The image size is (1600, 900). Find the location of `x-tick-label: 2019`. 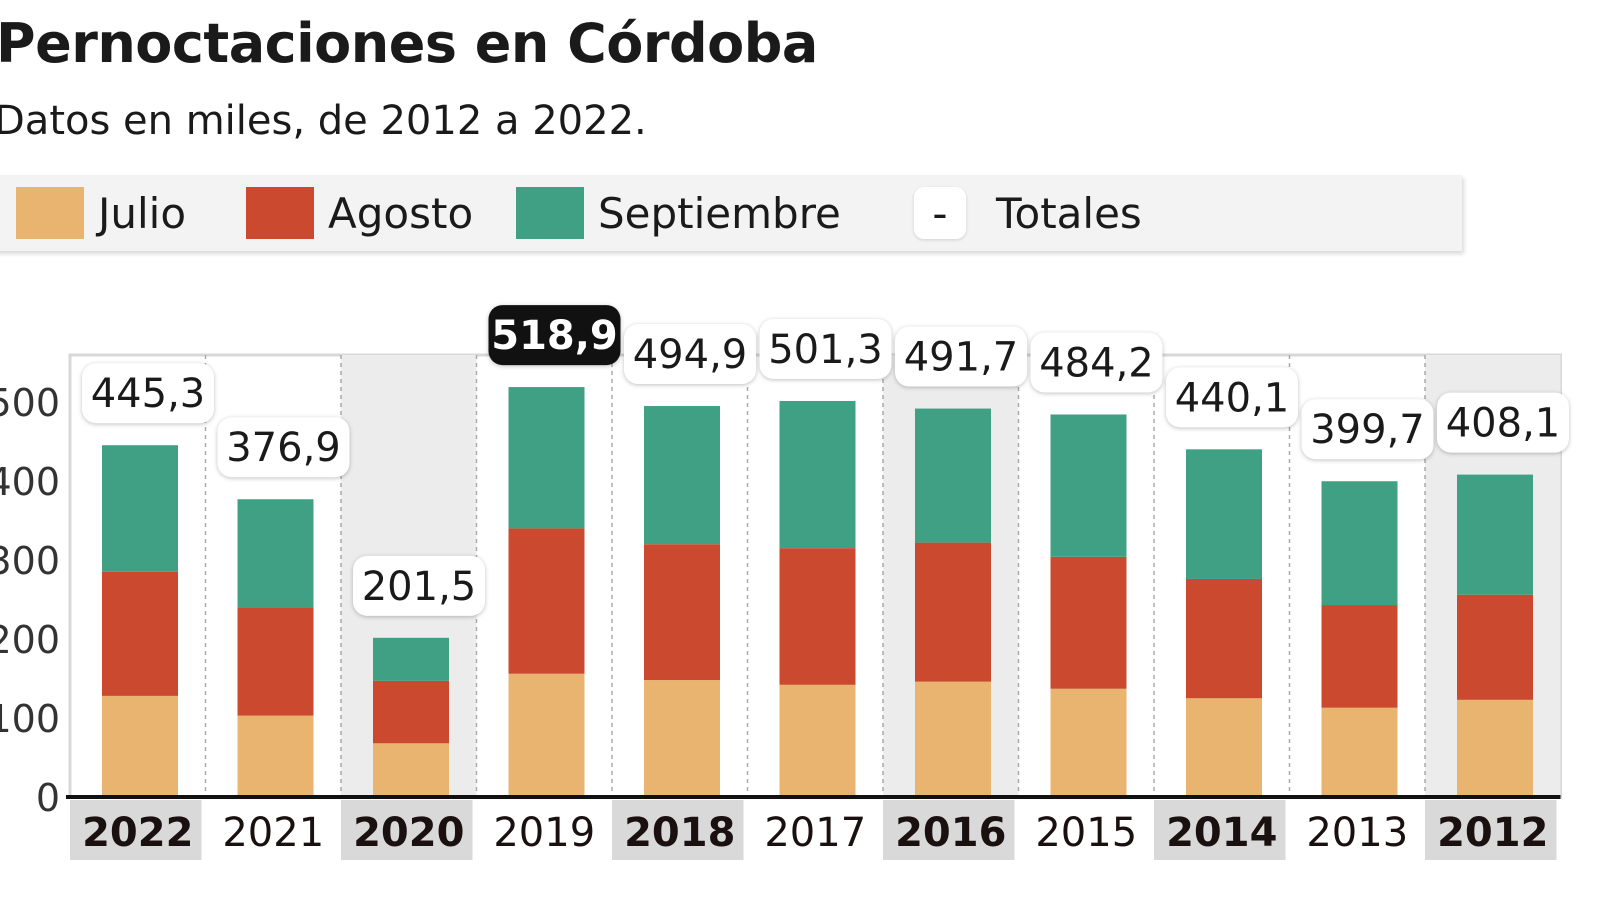

x-tick-label: 2019 is located at coordinates (544, 833).